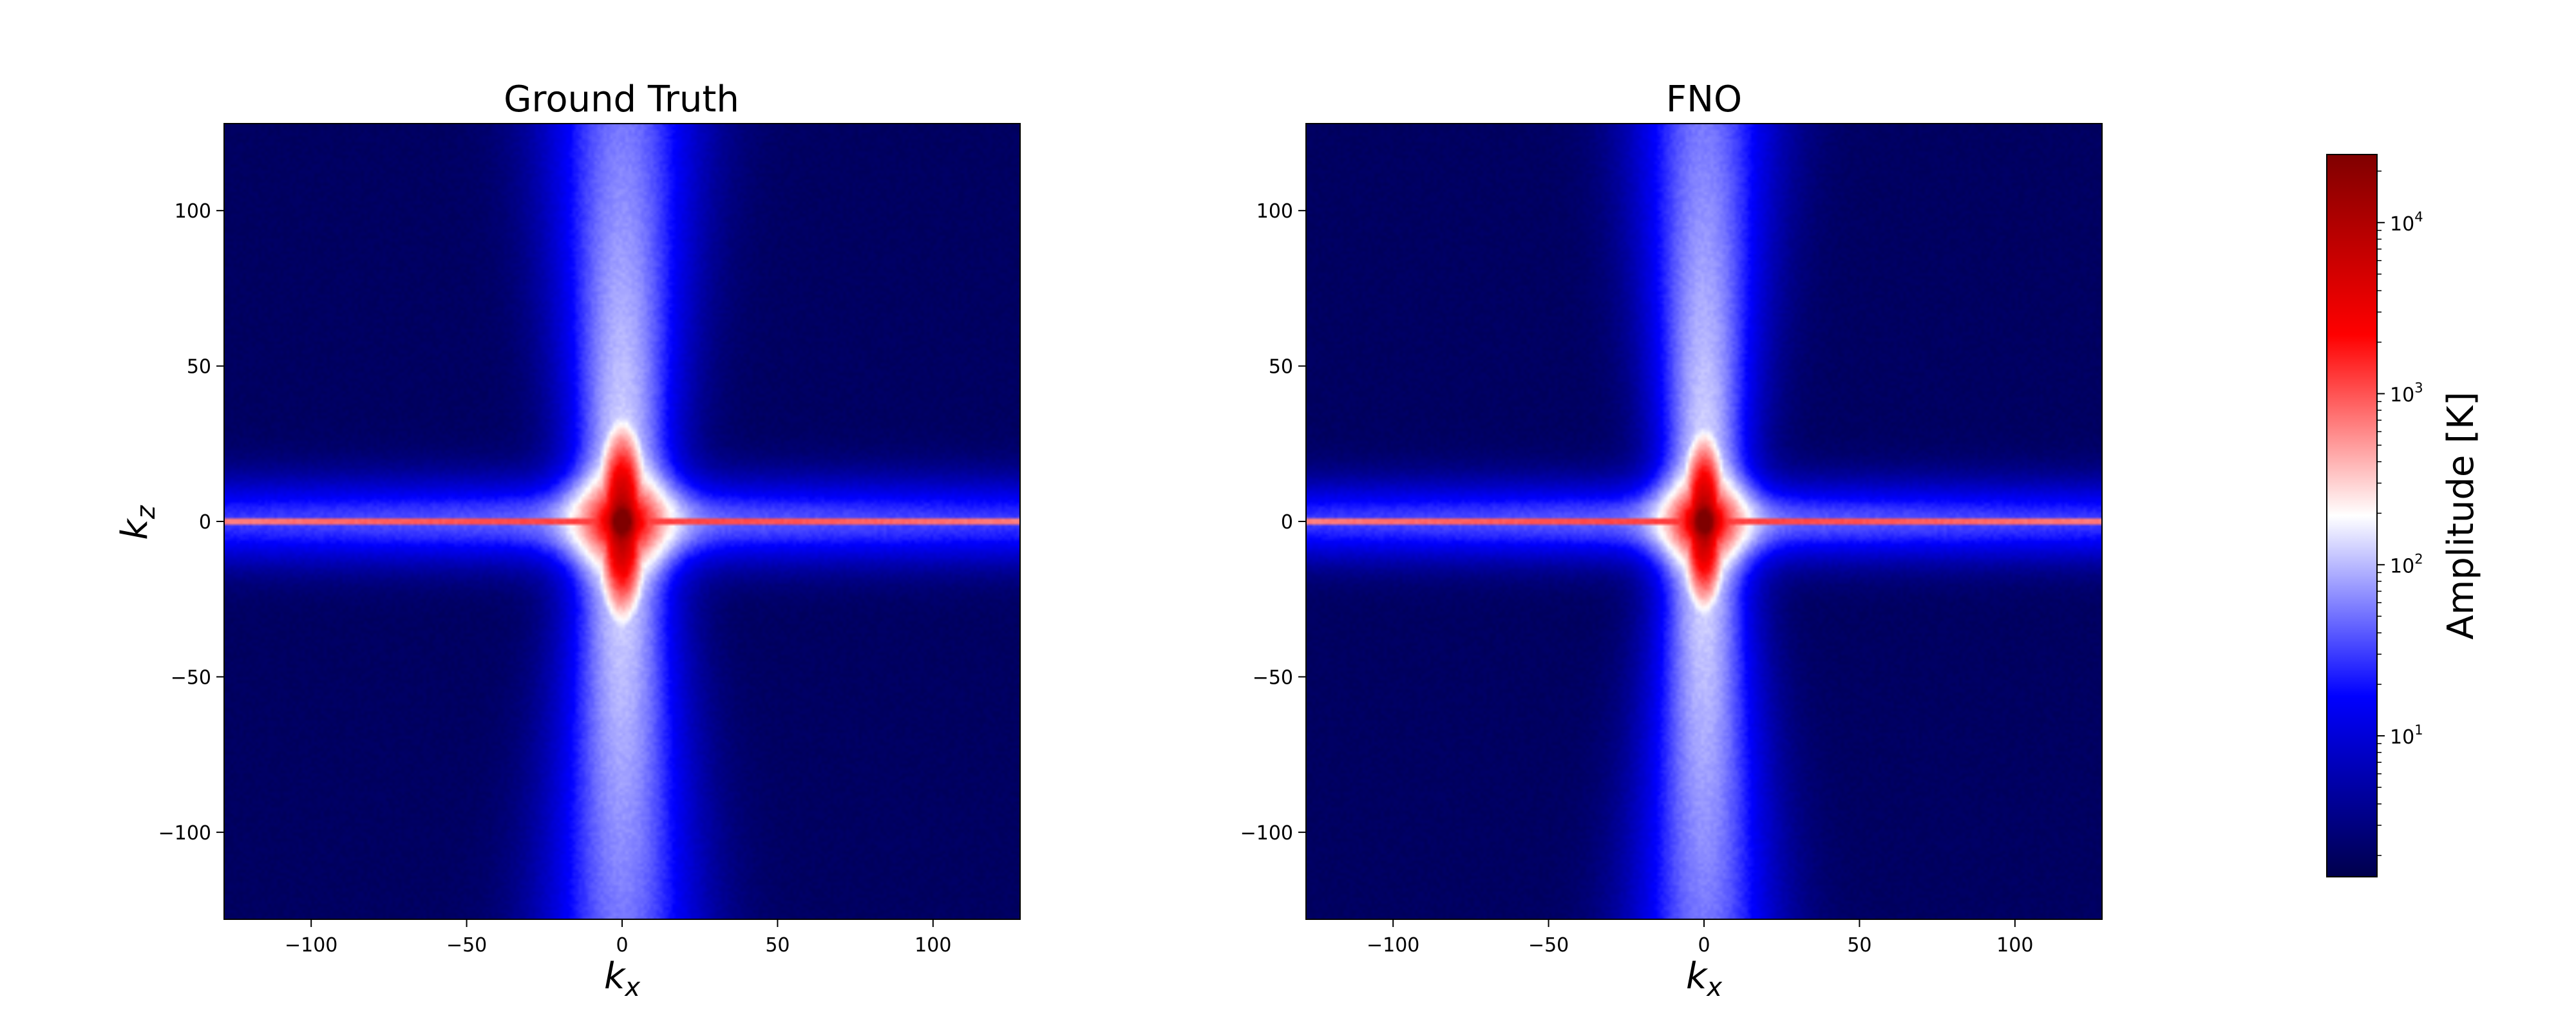  Describe the element at coordinates (2352, 515) in the screenshot. I see `colorbar-gradient` at that location.